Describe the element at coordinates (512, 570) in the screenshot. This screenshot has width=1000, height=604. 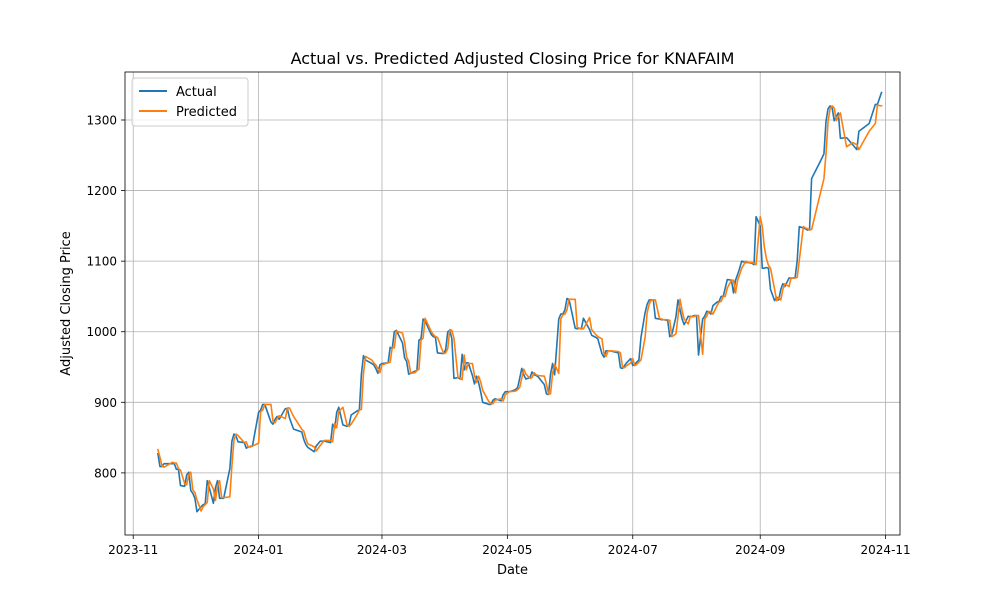
I see `x-axis-label: Date` at that location.